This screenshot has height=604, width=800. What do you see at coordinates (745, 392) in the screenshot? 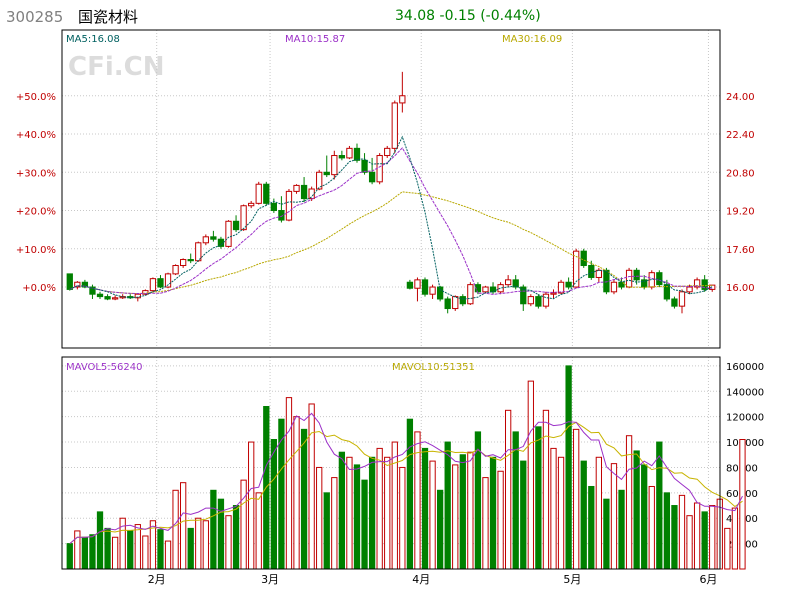
I see `volume-tick-label: 140000` at bounding box center [745, 392].